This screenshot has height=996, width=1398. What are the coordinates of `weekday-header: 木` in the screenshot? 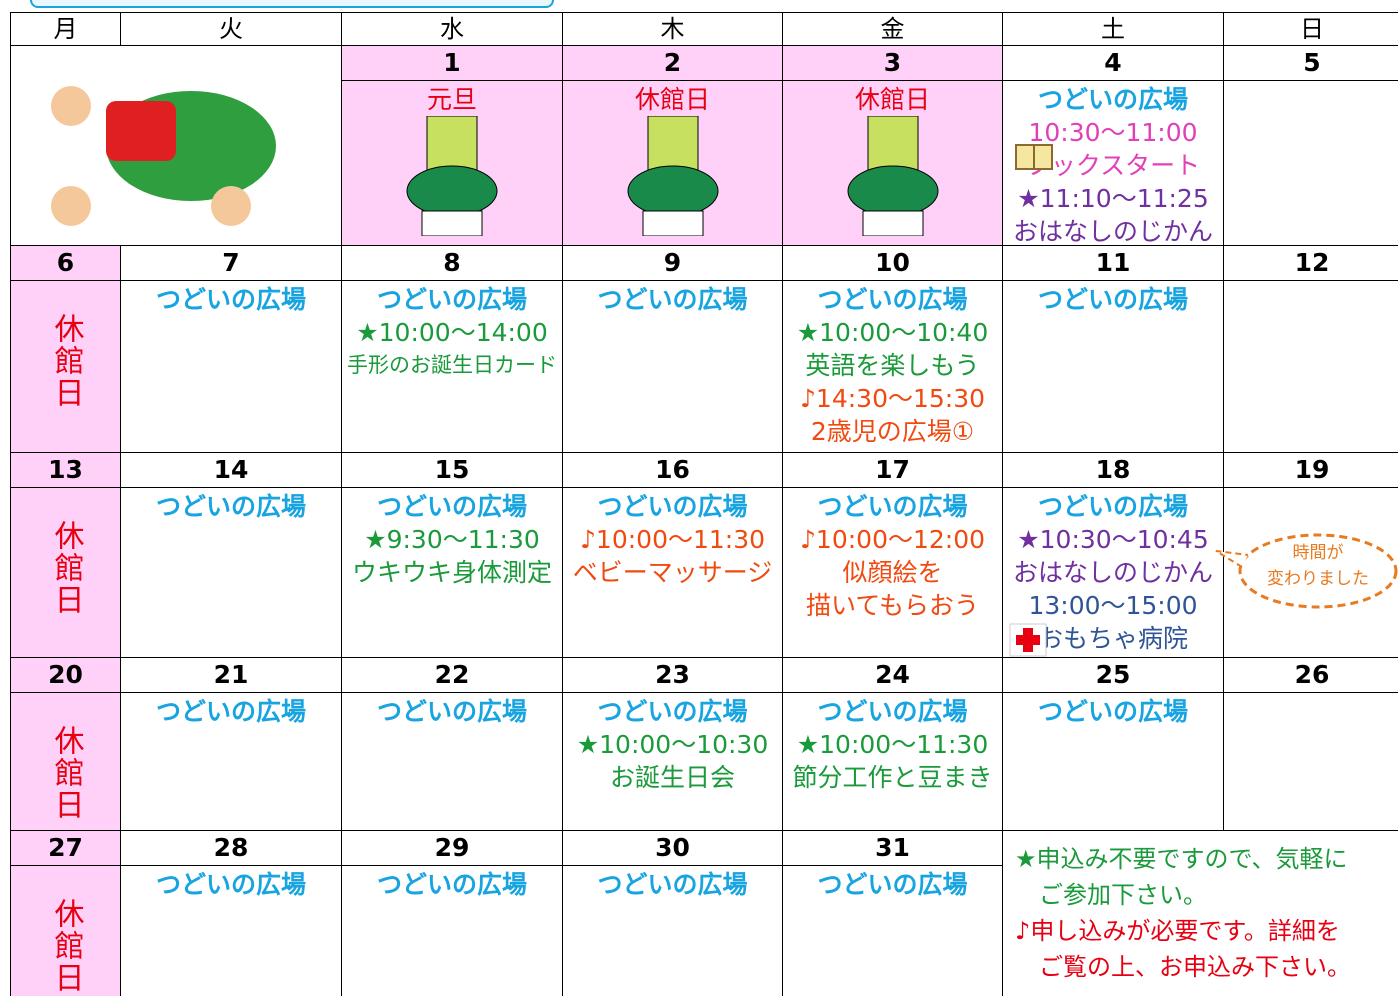 It's located at (672, 29).